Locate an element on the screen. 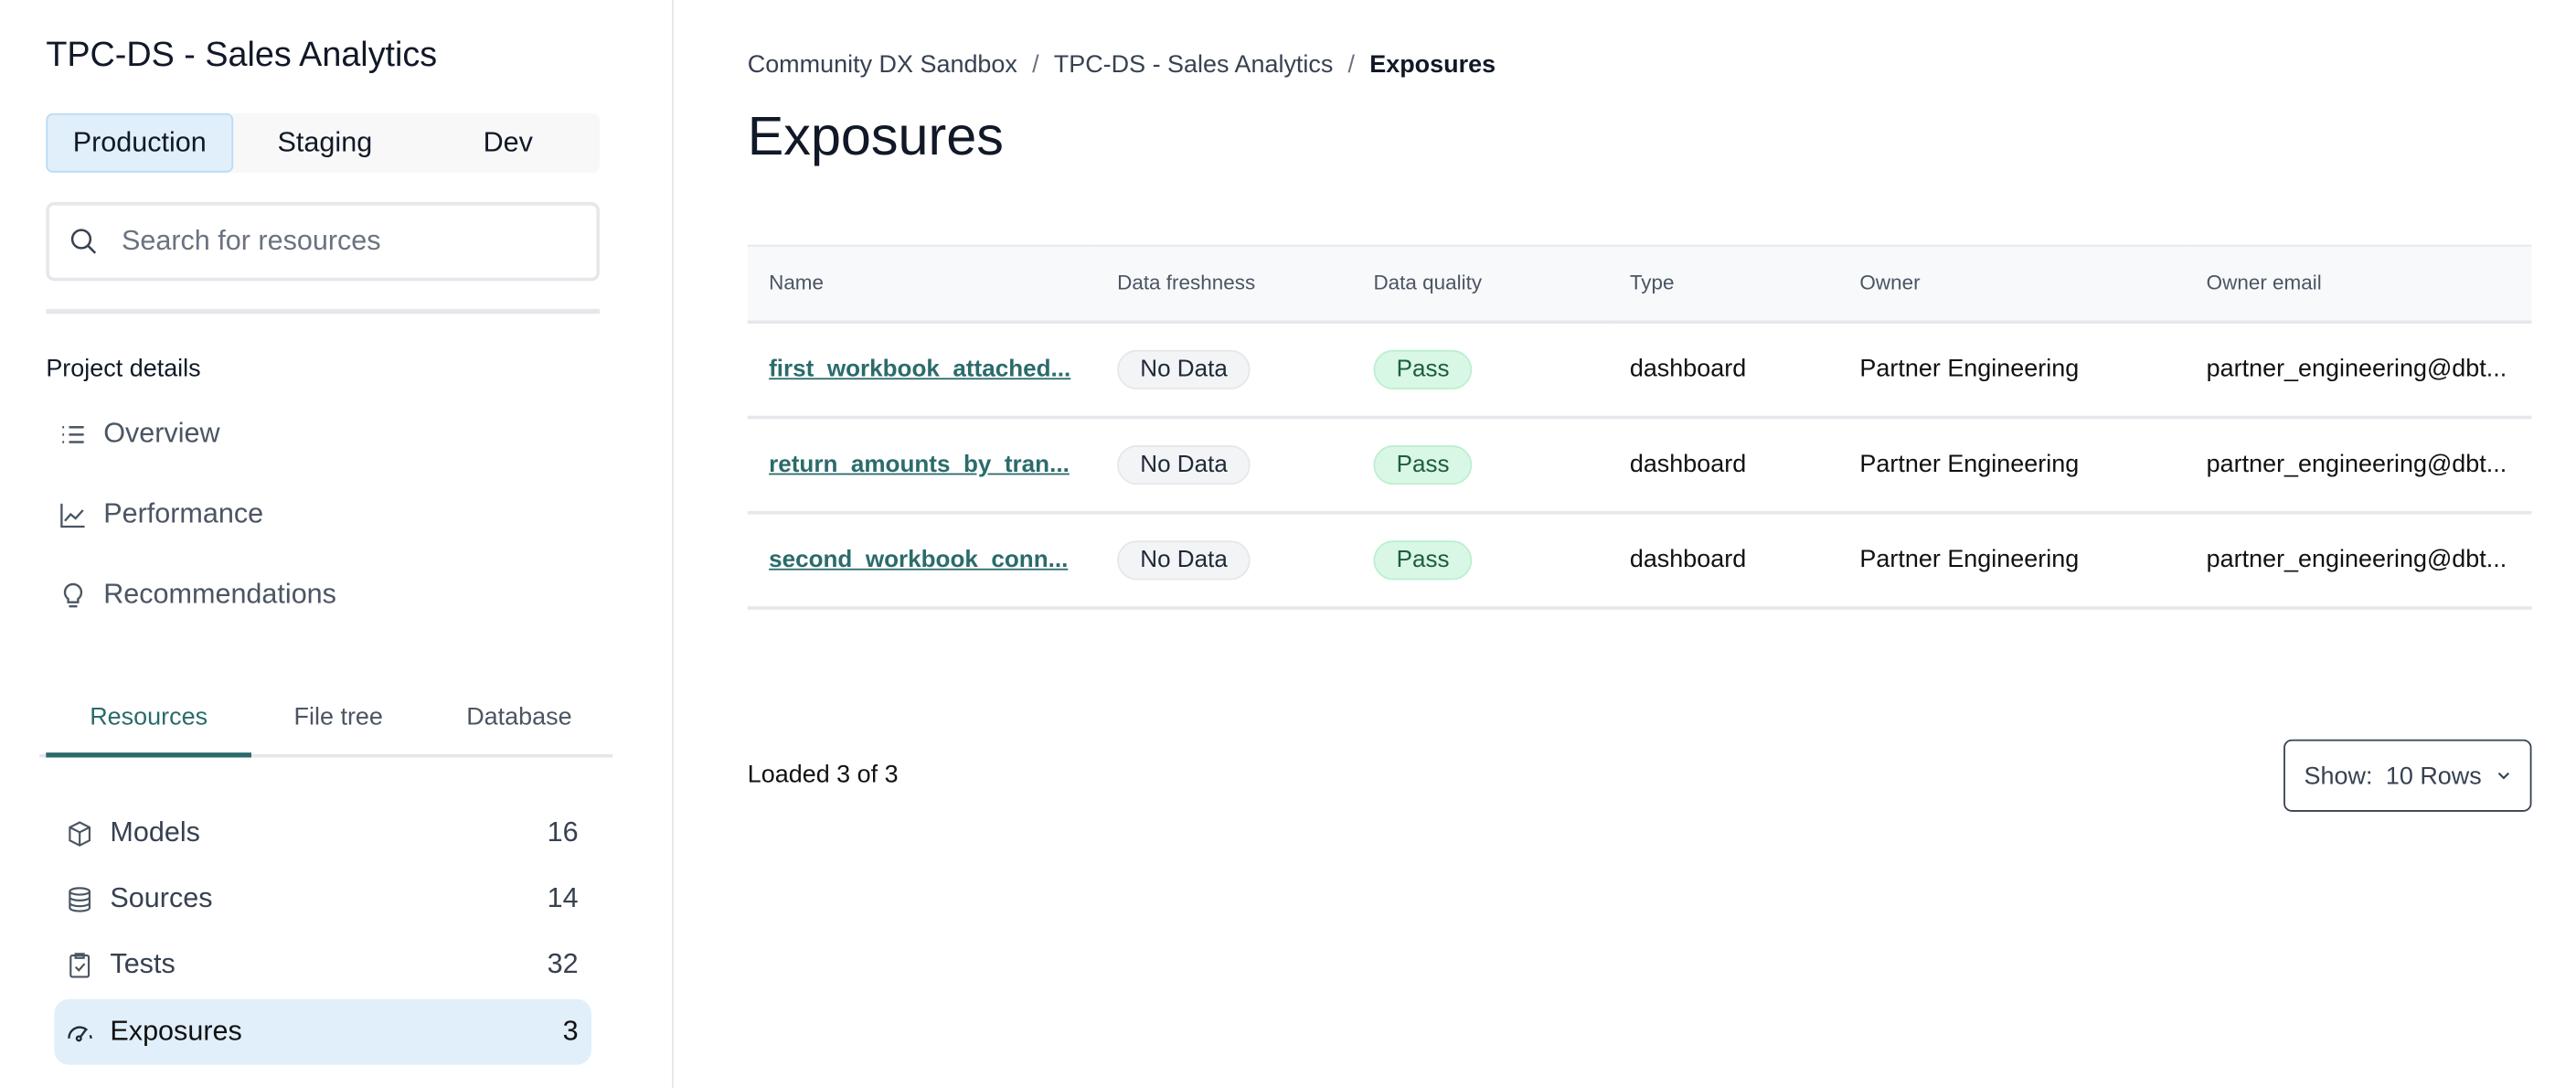  search-box is located at coordinates (323, 242).